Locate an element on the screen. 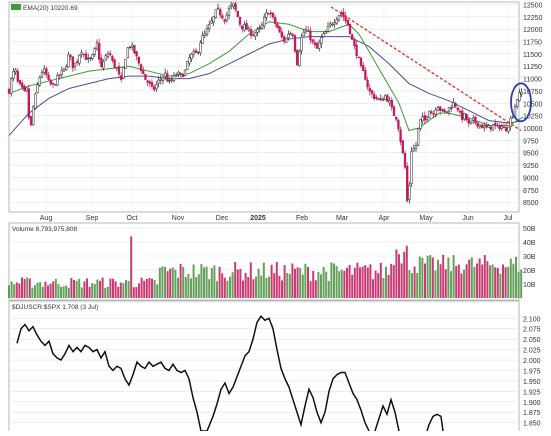  ratio-y-tick-label: 2.075 is located at coordinates (532, 330).